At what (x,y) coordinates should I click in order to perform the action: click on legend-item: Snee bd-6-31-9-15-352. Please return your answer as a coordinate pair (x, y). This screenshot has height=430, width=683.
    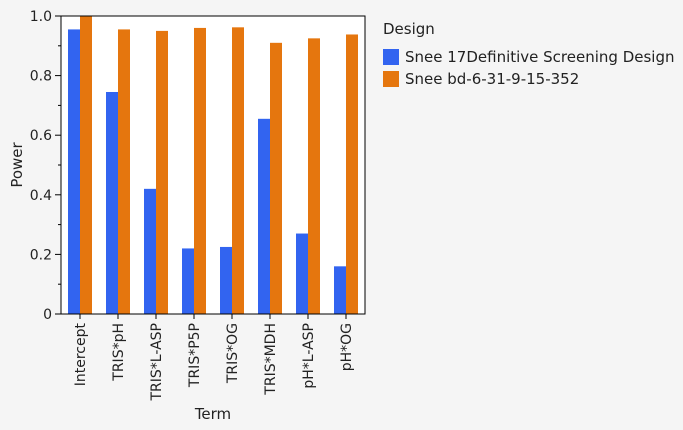
    Looking at the image, I should click on (529, 79).